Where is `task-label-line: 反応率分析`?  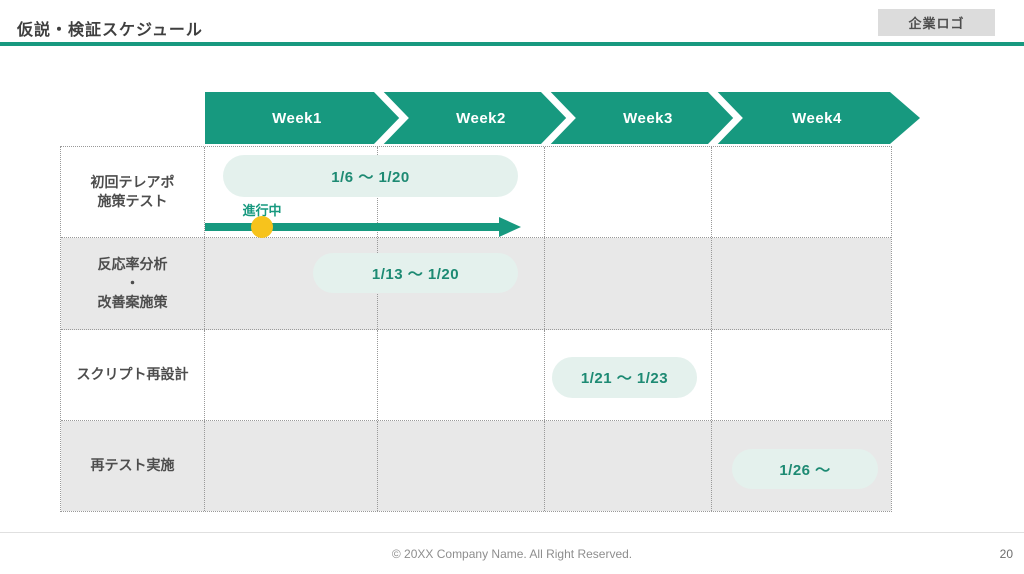 task-label-line: 反応率分析 is located at coordinates (132, 264).